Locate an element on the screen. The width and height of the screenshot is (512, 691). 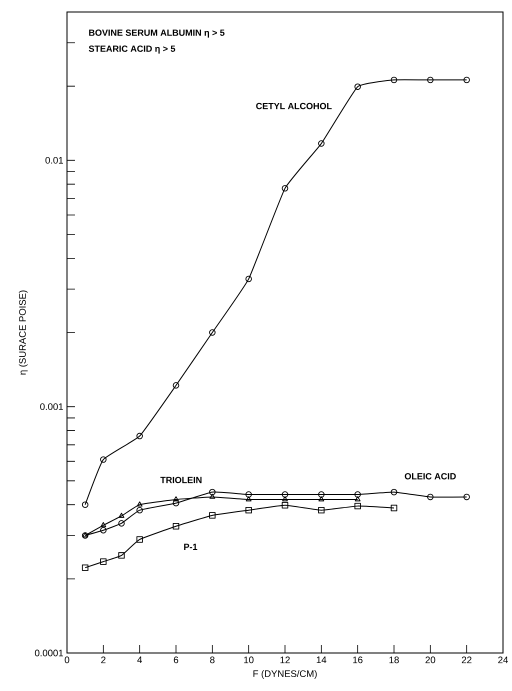
x-tick-label: 0 is located at coordinates (67, 660).